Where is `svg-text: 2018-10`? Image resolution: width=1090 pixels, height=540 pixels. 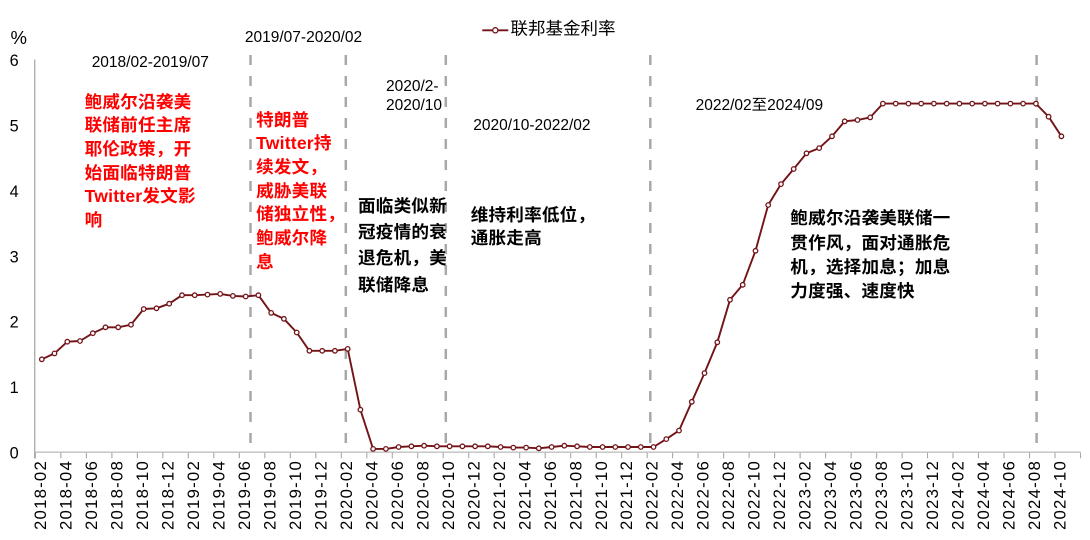
svg-text: 2018-10 is located at coordinates (142, 495).